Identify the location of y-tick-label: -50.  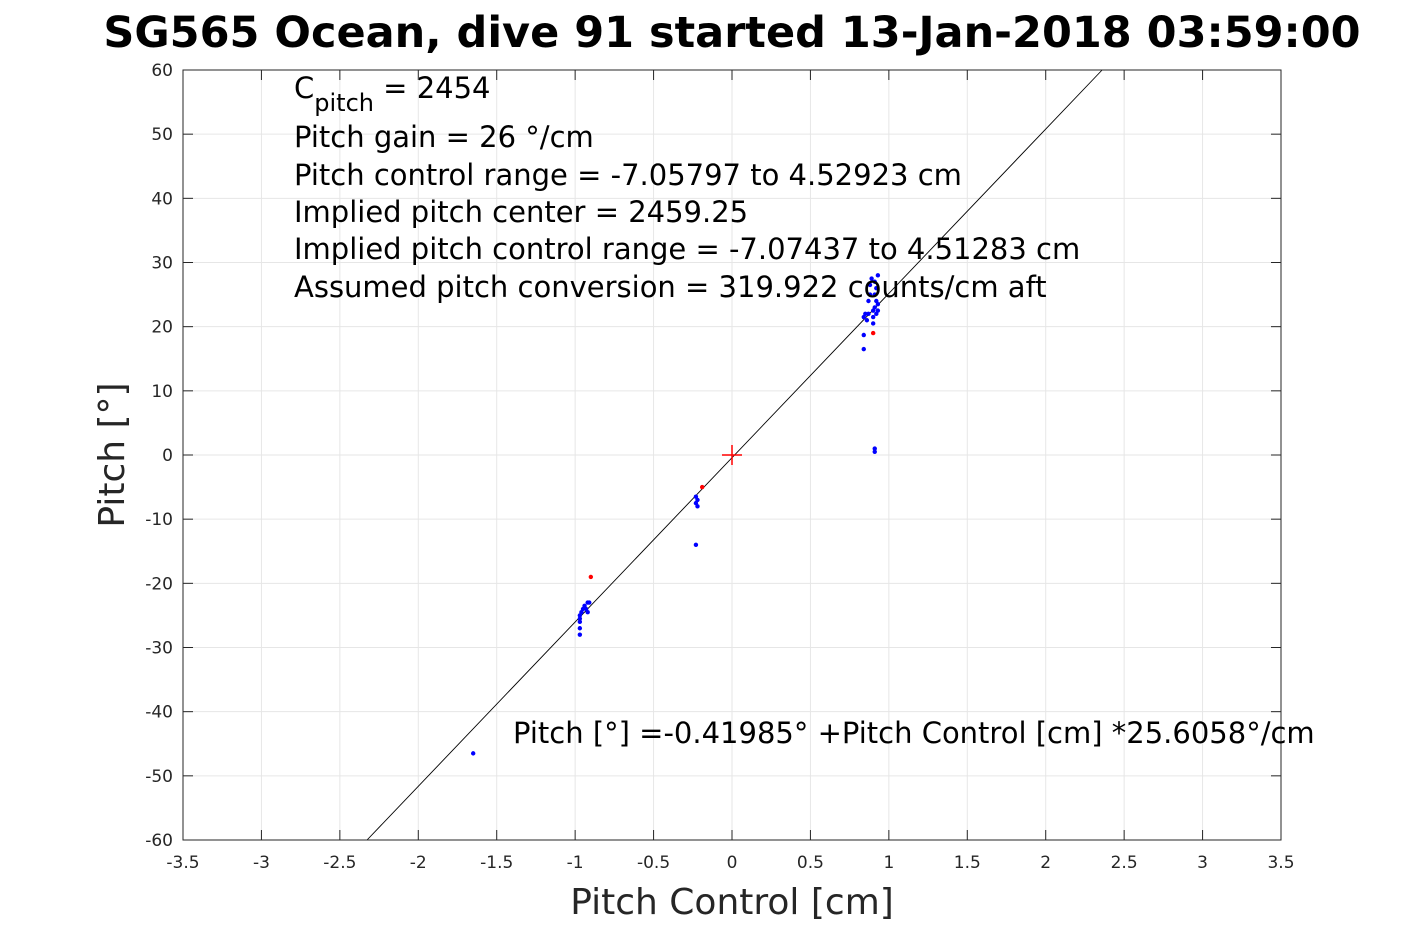
(159, 777).